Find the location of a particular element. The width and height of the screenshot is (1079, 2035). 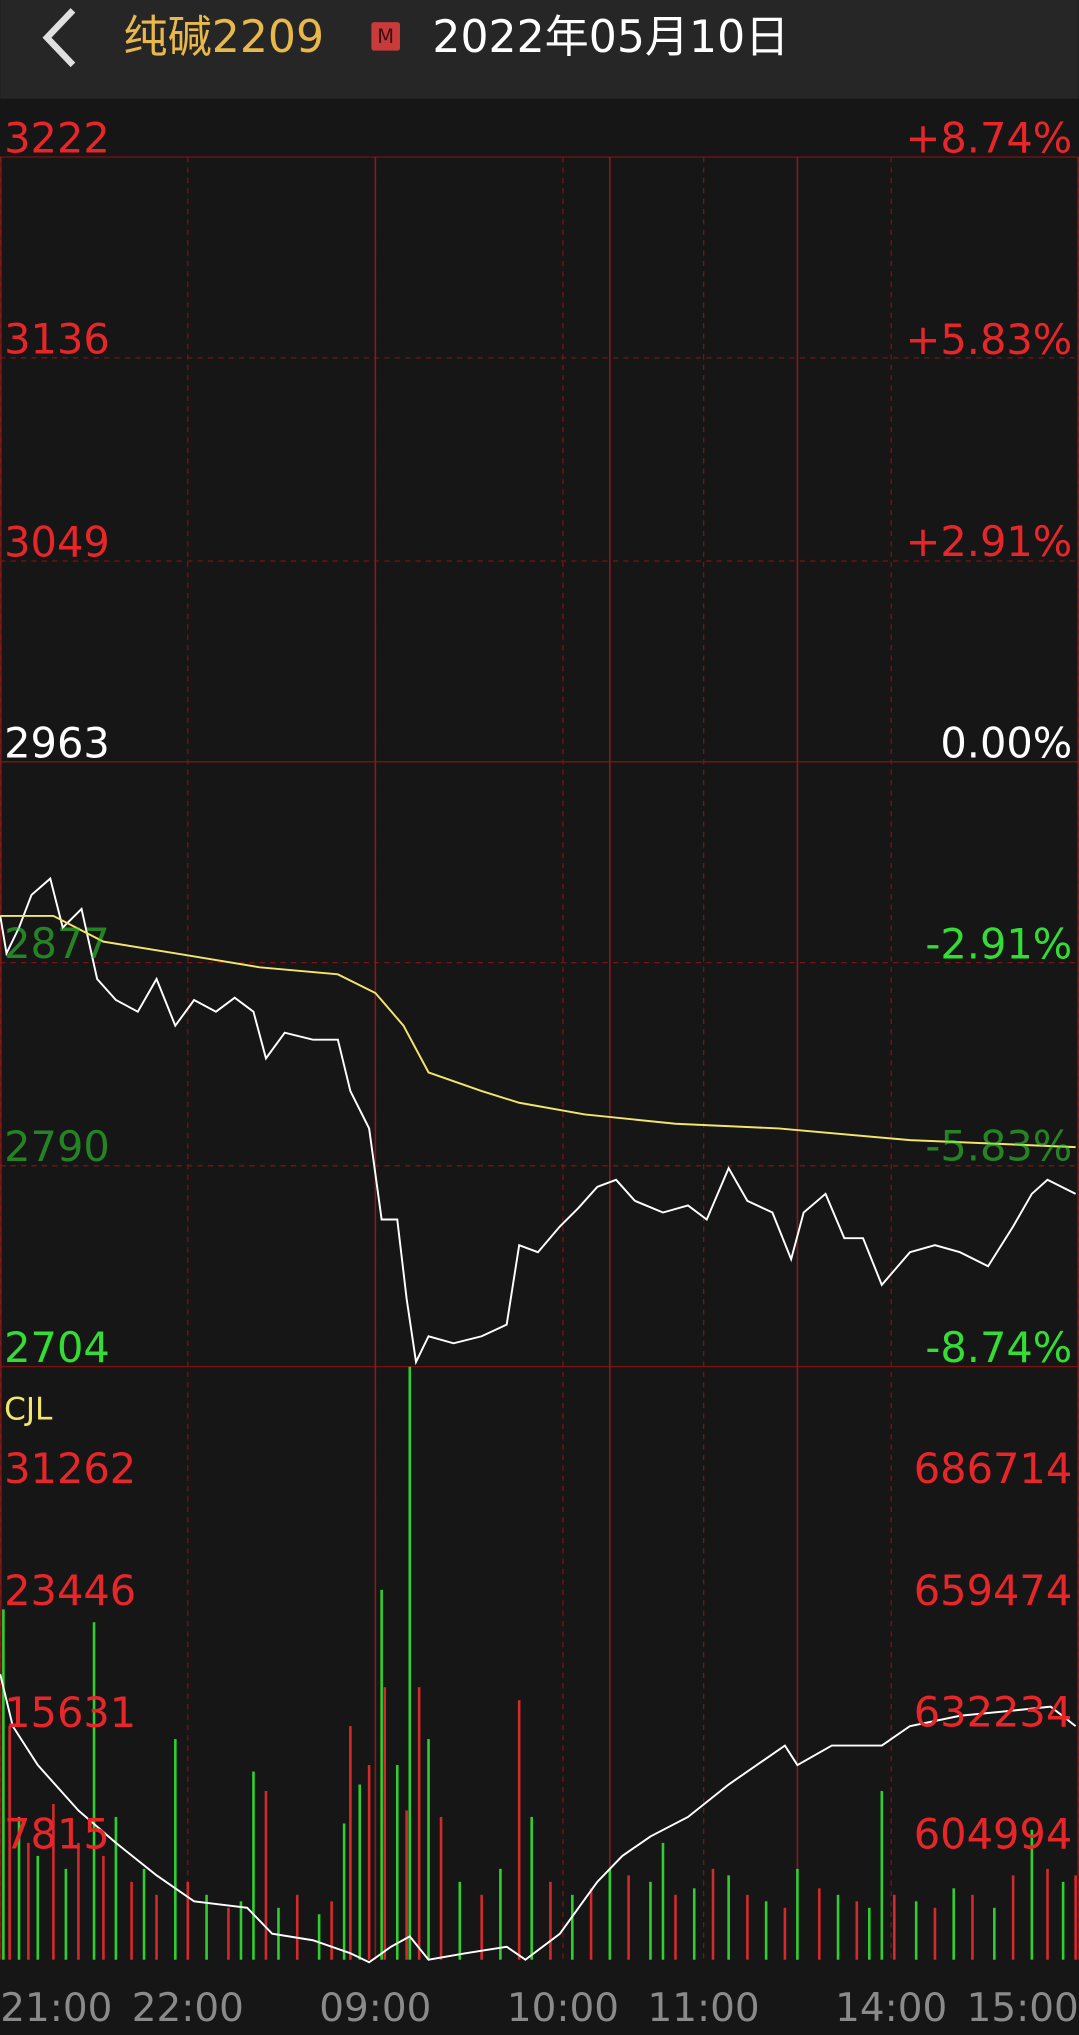

x-tick-label: 09:00 is located at coordinates (375, 2008).